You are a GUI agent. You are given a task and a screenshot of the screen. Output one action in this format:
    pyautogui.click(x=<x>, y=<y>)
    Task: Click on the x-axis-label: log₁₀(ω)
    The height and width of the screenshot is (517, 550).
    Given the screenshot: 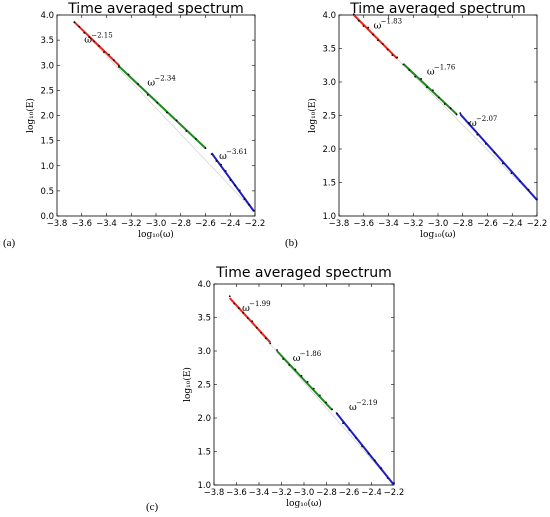 What is the action you would take?
    pyautogui.click(x=438, y=234)
    